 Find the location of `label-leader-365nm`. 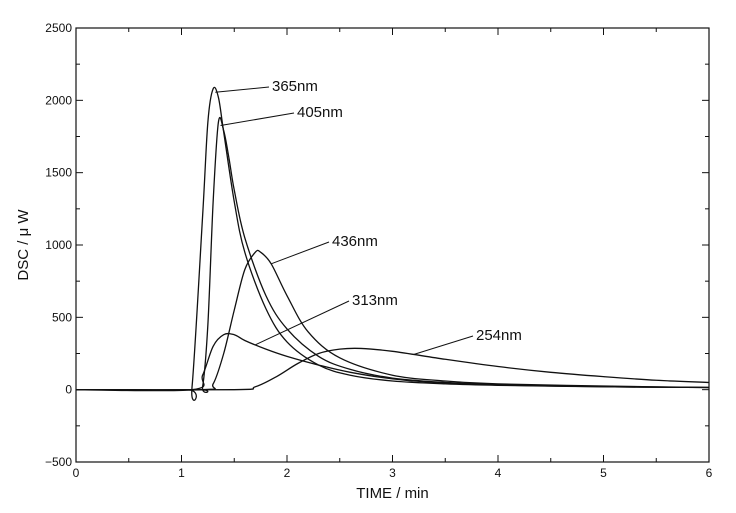

label-leader-365nm is located at coordinates (242, 89).